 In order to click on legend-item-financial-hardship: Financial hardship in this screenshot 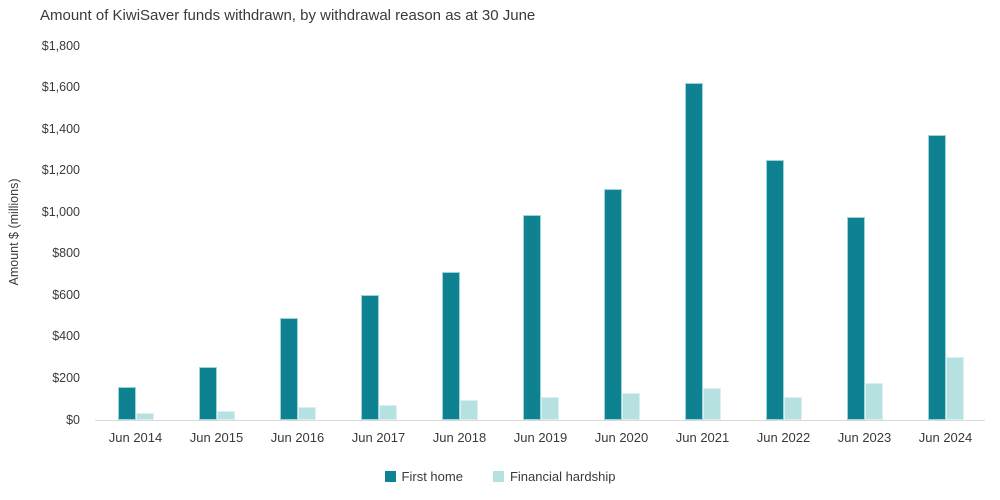, I will do `click(554, 476)`.